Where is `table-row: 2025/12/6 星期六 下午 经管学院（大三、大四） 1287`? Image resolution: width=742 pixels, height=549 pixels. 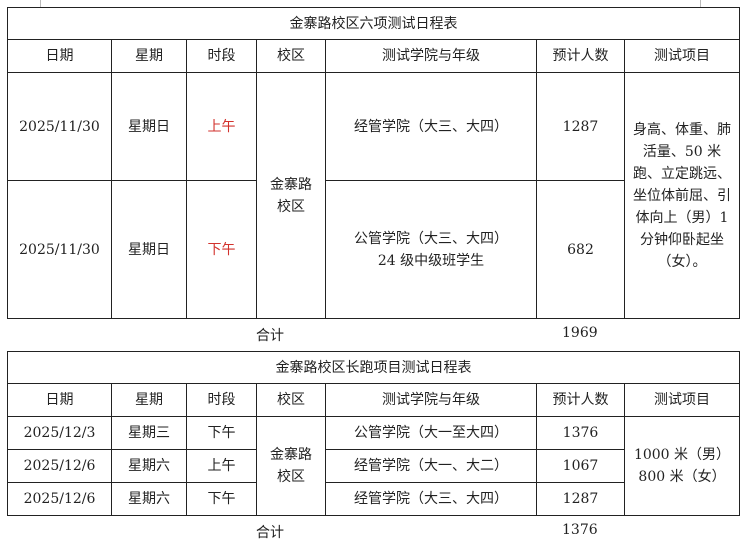
table-row: 2025/12/6 星期六 下午 经管学院（大三、大四） 1287 is located at coordinates (373, 499).